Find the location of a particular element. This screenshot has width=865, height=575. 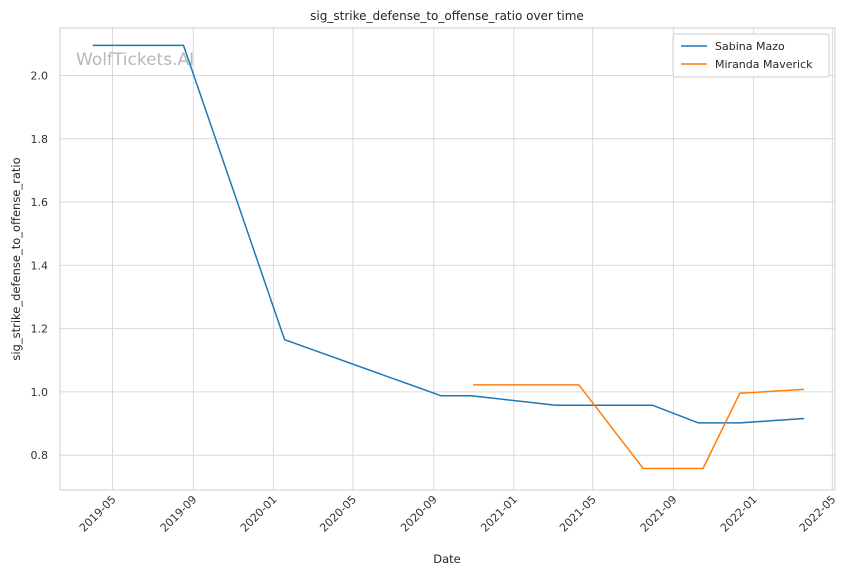

y-tick-label: 1.6 is located at coordinates (40, 202).